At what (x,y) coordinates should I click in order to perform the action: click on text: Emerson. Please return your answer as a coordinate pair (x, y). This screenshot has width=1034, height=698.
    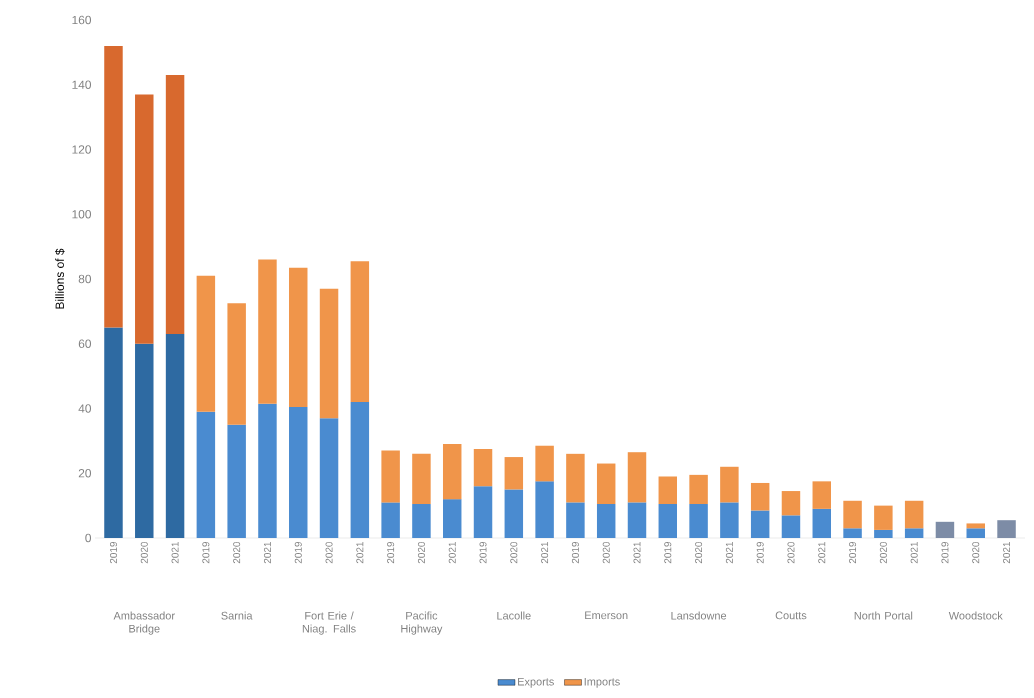
    Looking at the image, I should click on (606, 615).